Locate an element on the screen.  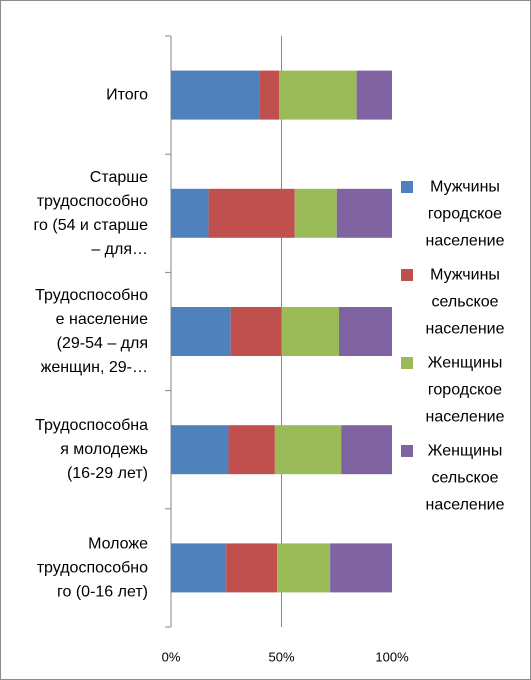
category-label: Итого is located at coordinates (127, 95).